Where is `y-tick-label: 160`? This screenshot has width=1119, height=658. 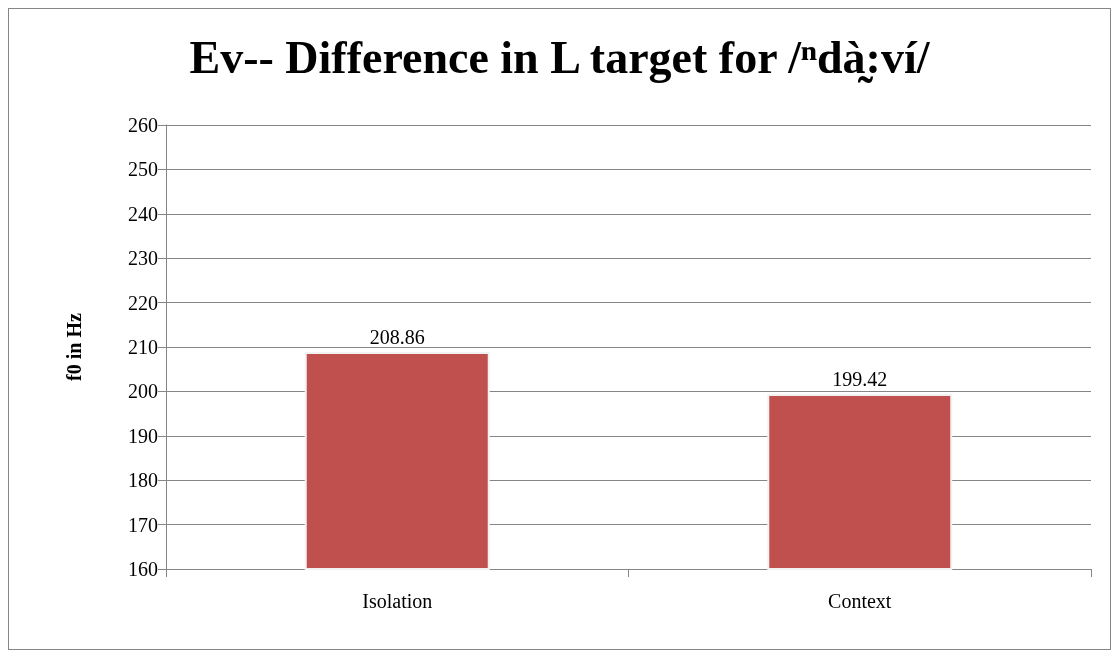
y-tick-label: 160 is located at coordinates (143, 569).